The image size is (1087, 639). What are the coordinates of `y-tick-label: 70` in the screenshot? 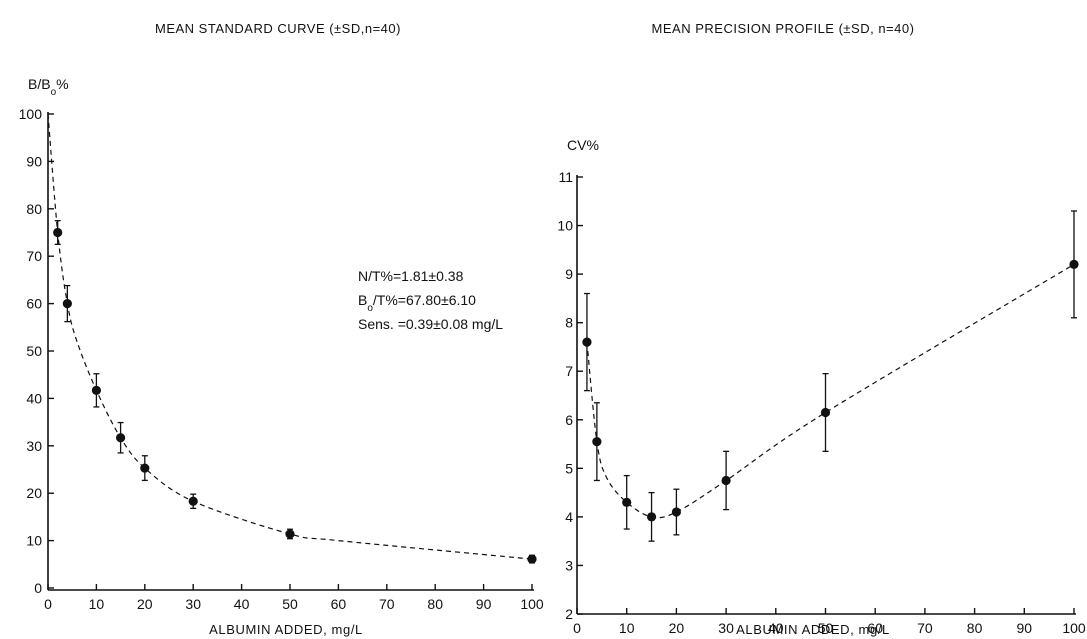 It's located at (34, 256).